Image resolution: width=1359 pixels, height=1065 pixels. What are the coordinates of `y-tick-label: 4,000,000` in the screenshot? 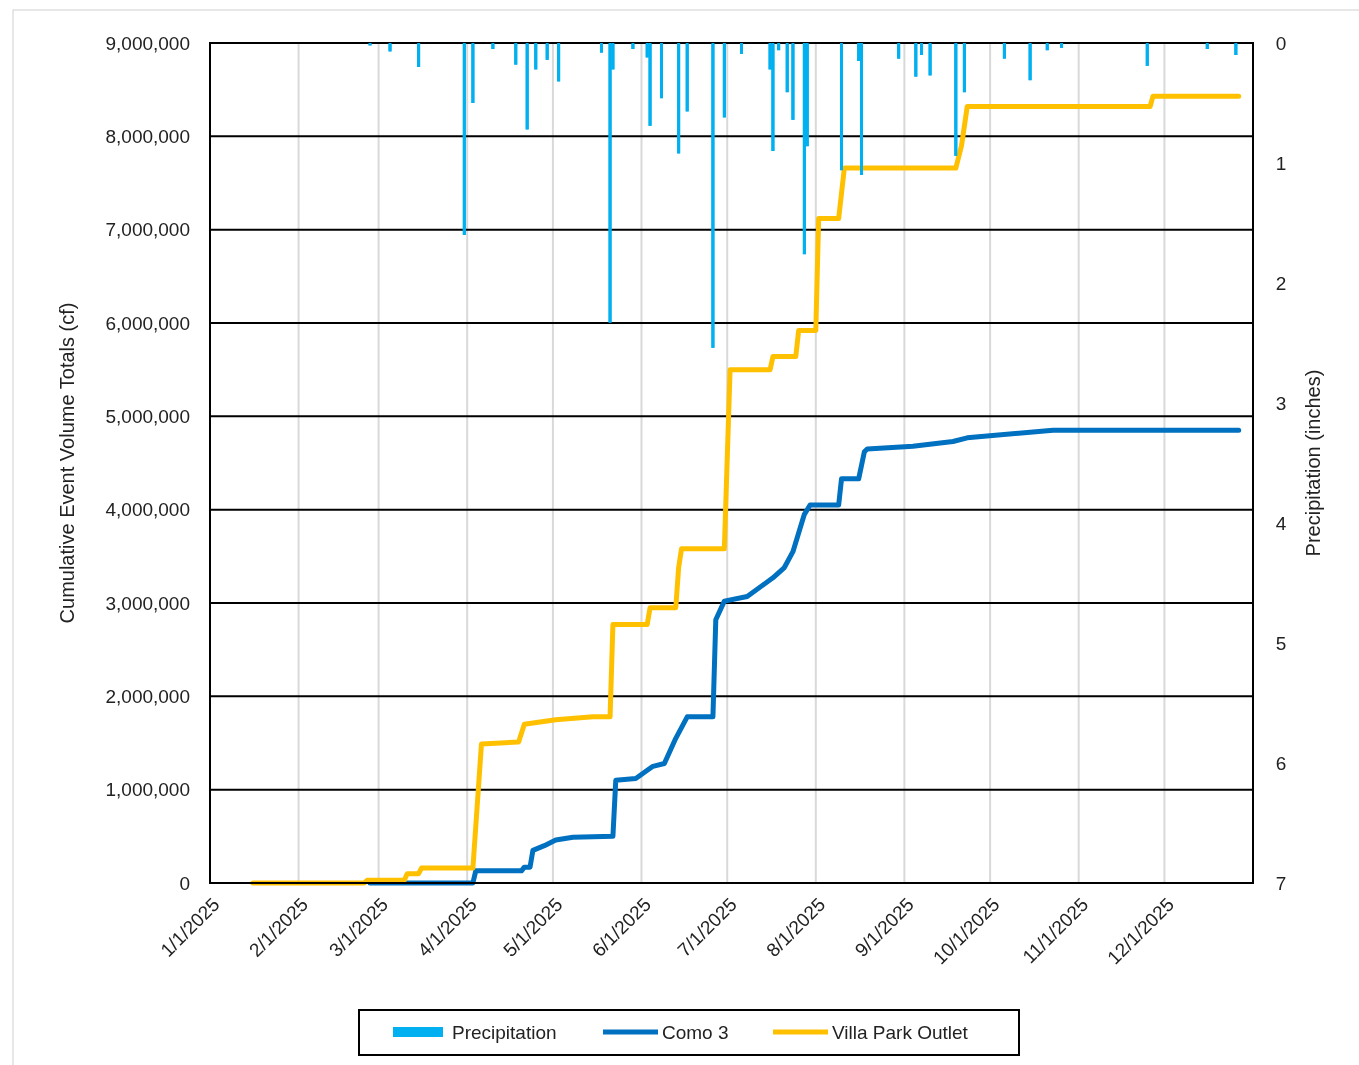 It's located at (147, 510).